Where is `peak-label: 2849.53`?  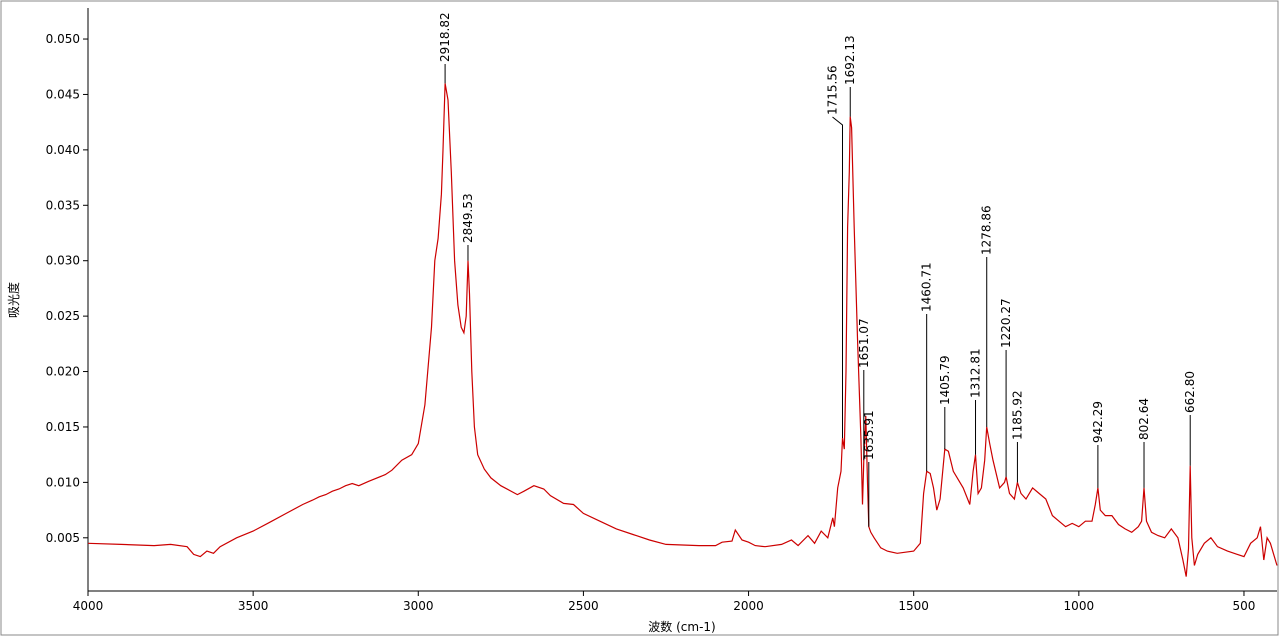
peak-label: 2849.53 is located at coordinates (468, 218).